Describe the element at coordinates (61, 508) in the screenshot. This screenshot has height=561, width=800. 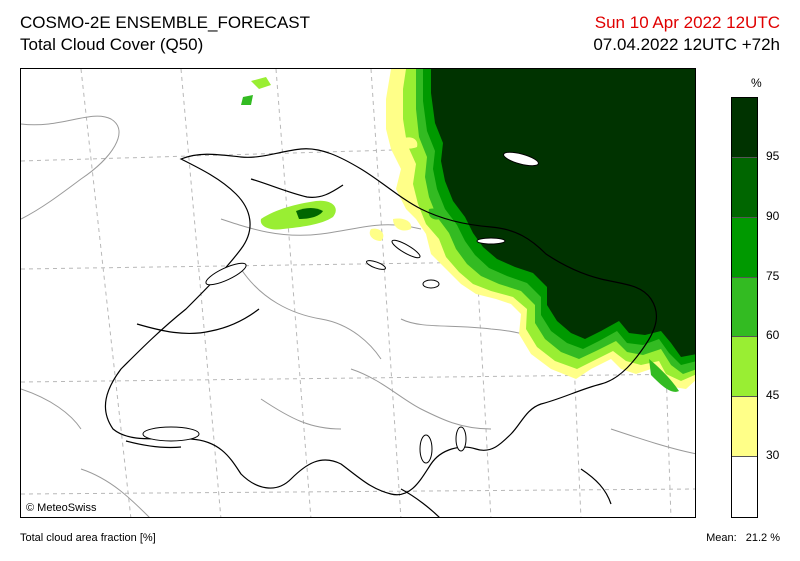
I see `map-credit: © MeteoSwiss` at that location.